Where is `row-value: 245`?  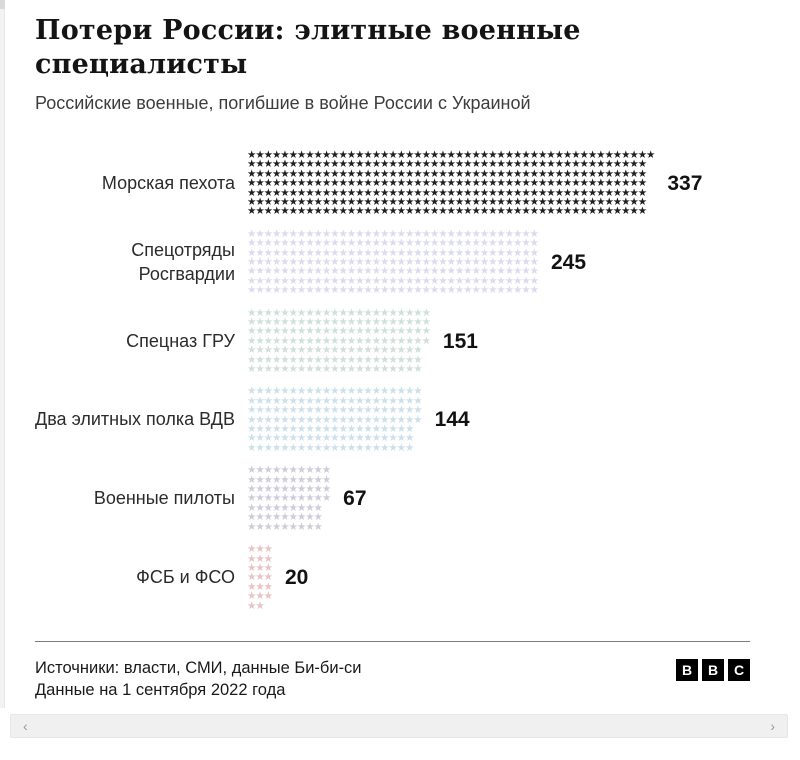 row-value: 245 is located at coordinates (568, 262).